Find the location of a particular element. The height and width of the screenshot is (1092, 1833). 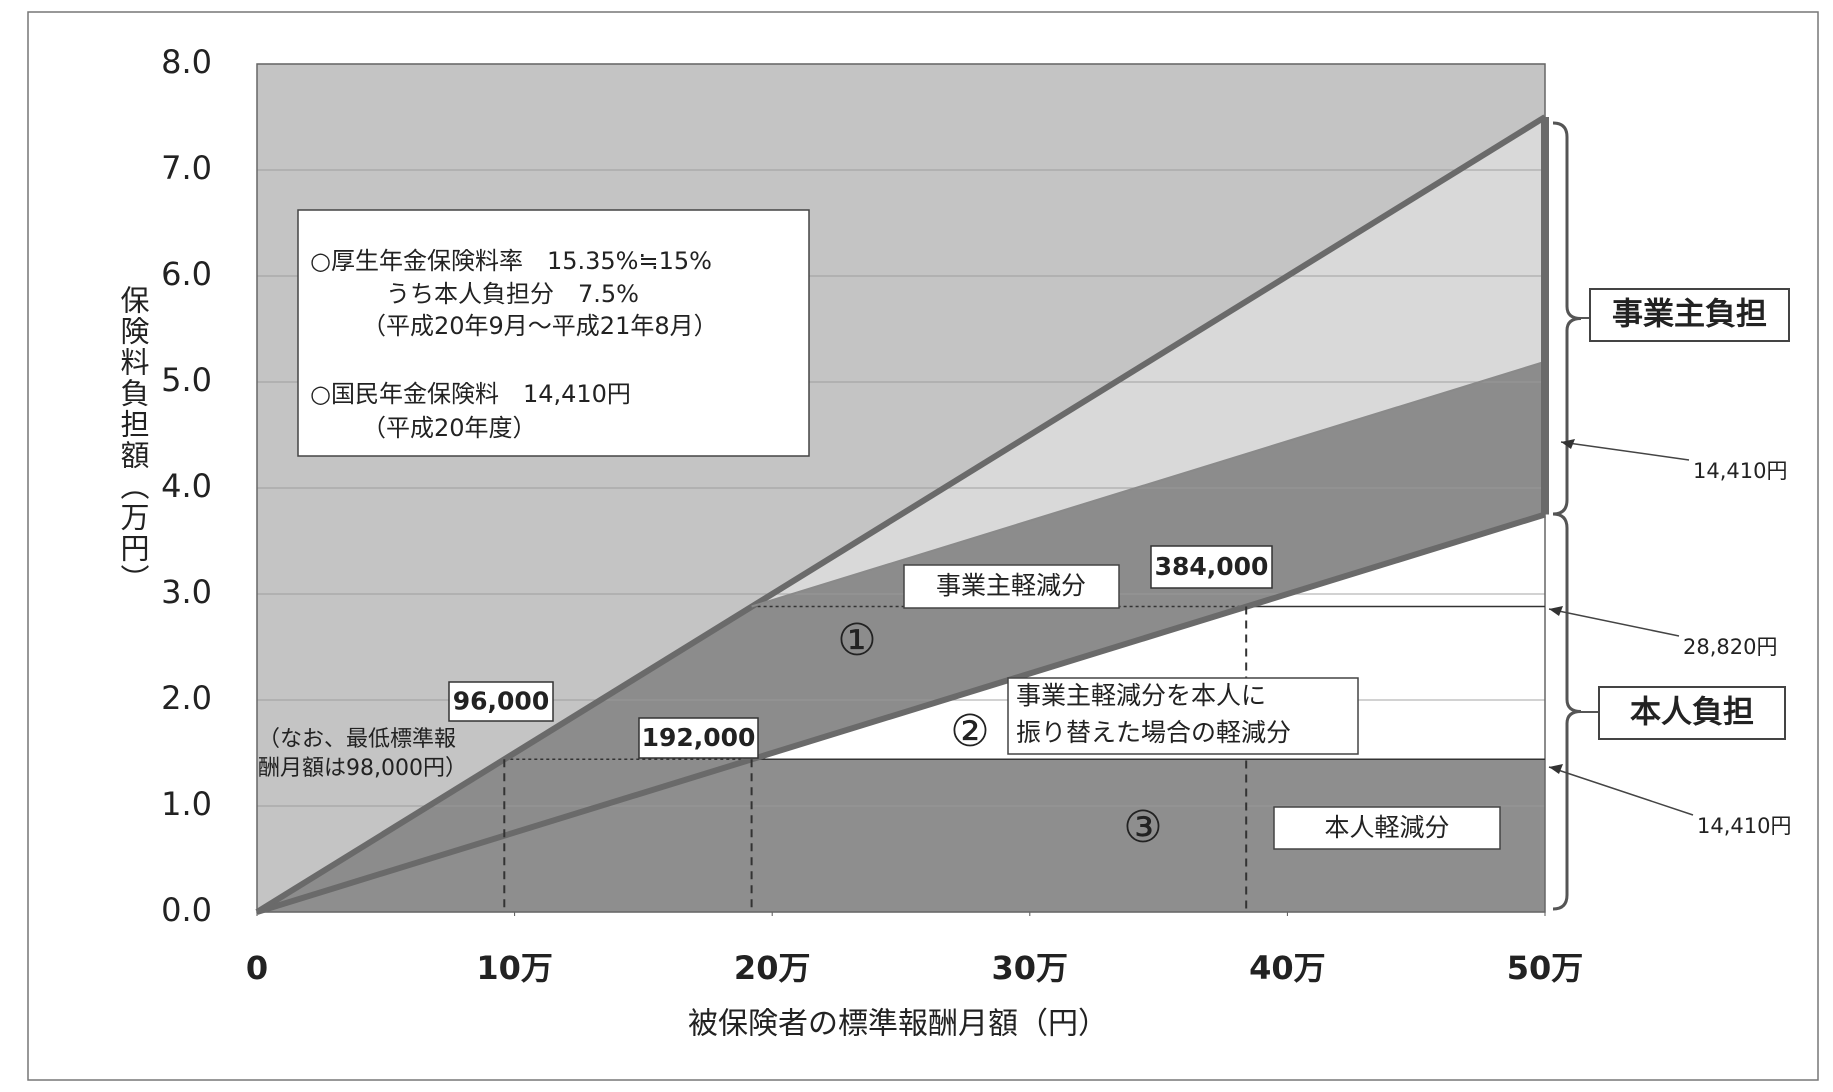

annotation: 事業主軽減分 is located at coordinates (1011, 585).